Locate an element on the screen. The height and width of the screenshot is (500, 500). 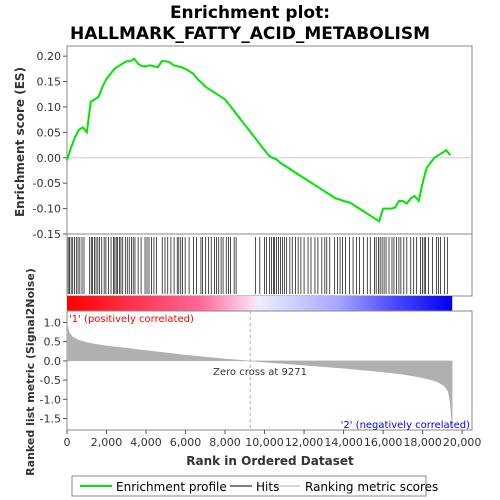
x-tick-label: 12,000 is located at coordinates (304, 442).